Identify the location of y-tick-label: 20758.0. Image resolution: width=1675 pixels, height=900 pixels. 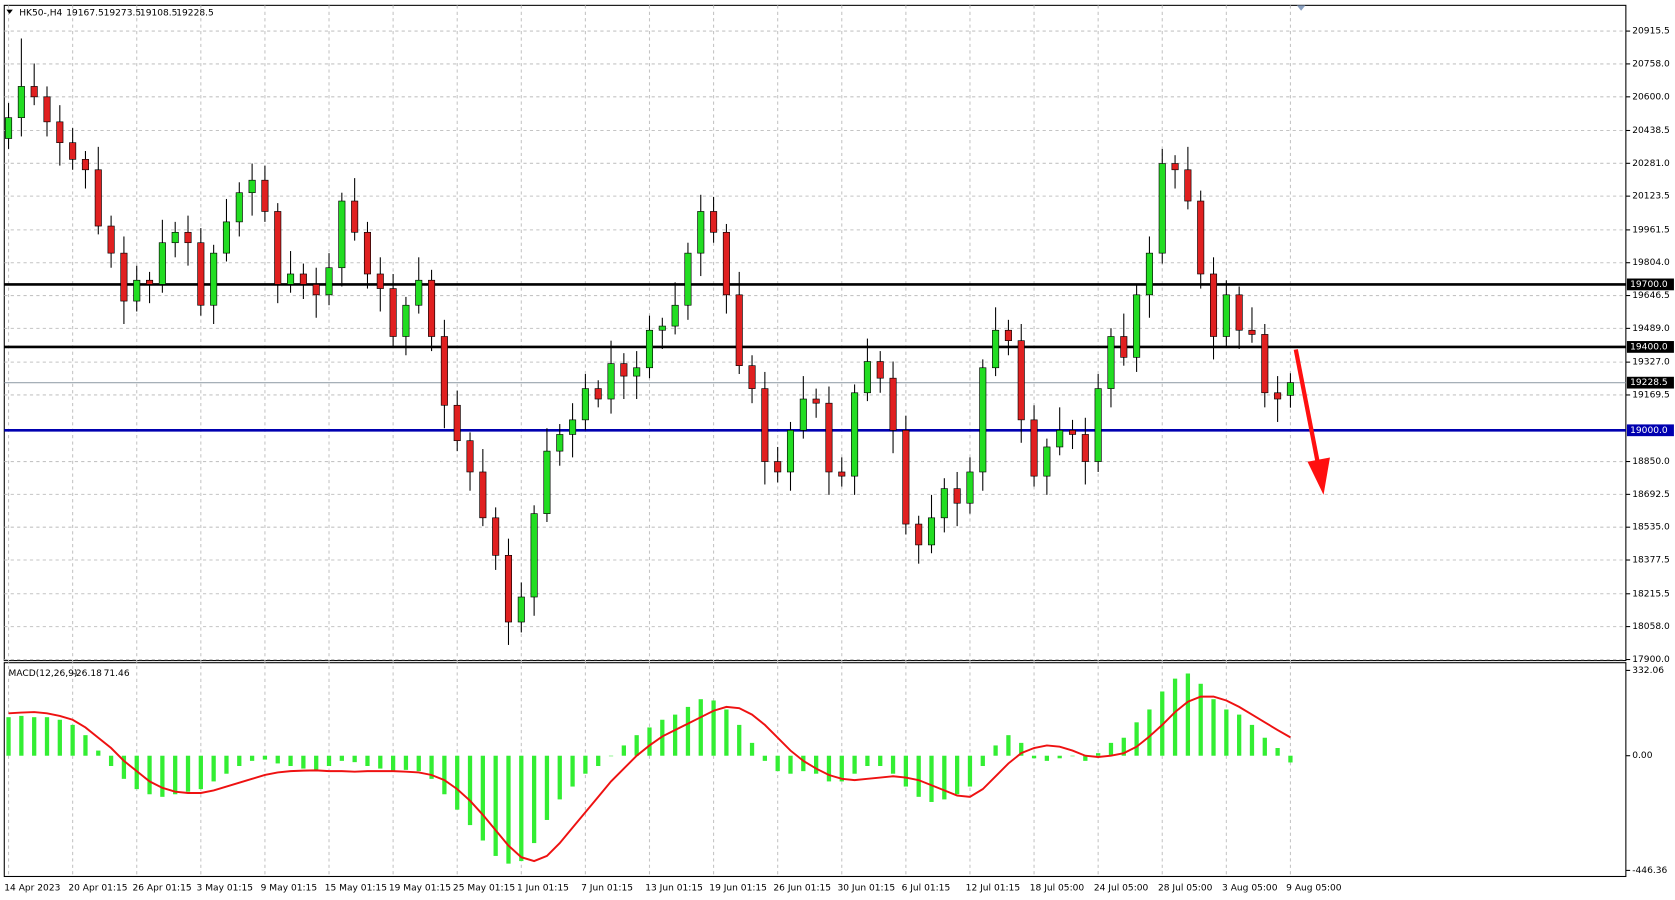
(1651, 64).